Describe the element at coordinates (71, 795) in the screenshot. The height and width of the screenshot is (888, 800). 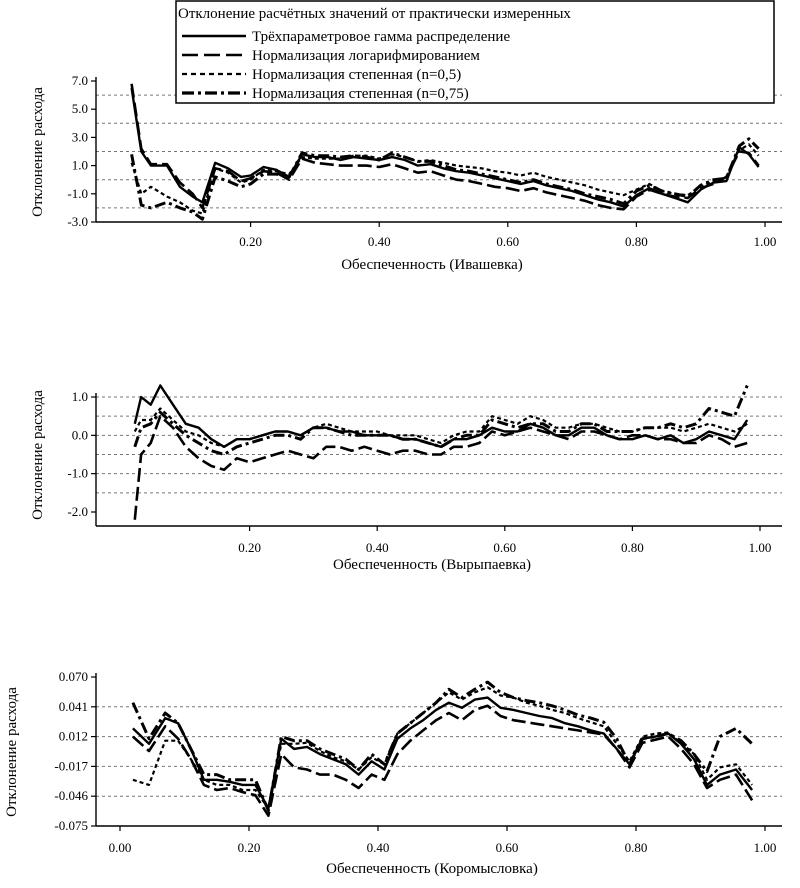
I see `y-tick-label: -0.046` at that location.